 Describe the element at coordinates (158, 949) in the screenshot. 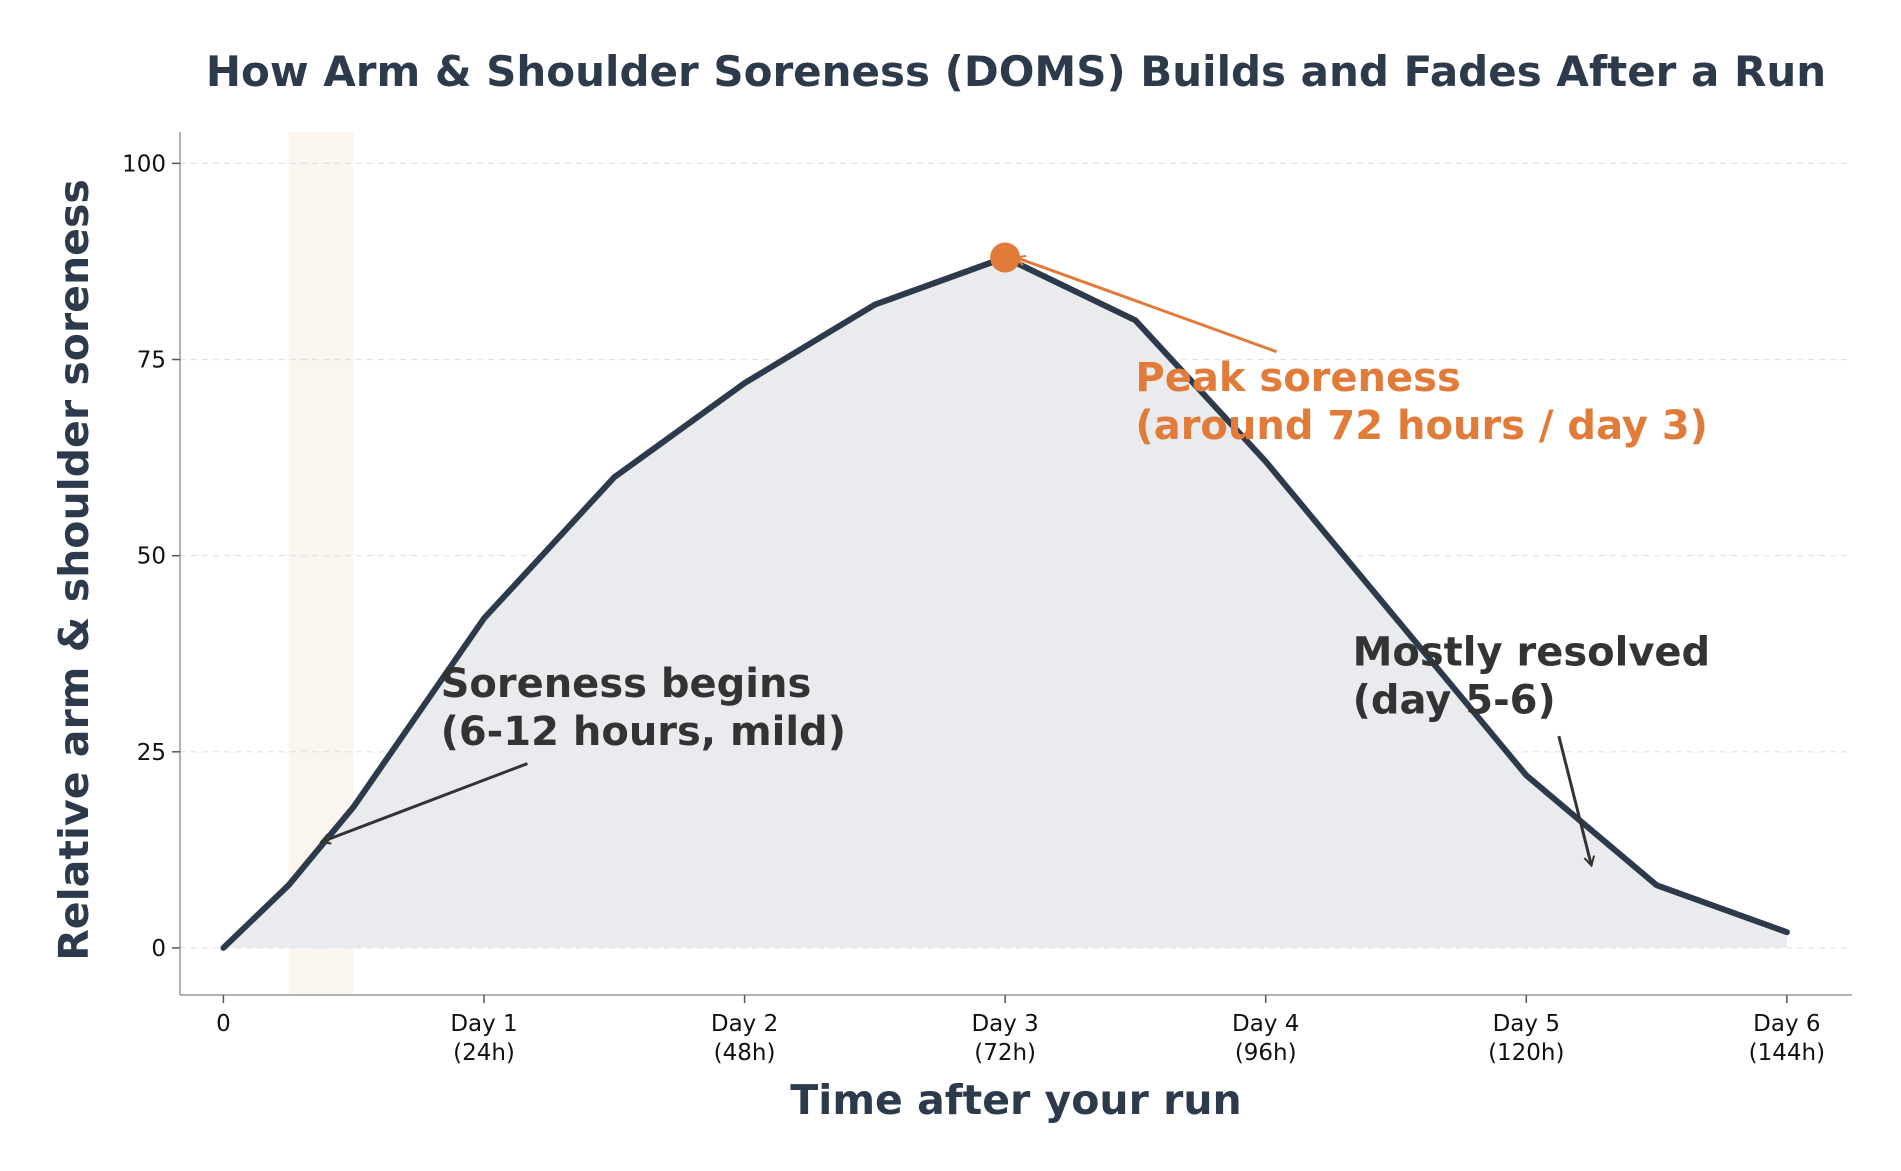

I see `y-tick-label: 0` at that location.